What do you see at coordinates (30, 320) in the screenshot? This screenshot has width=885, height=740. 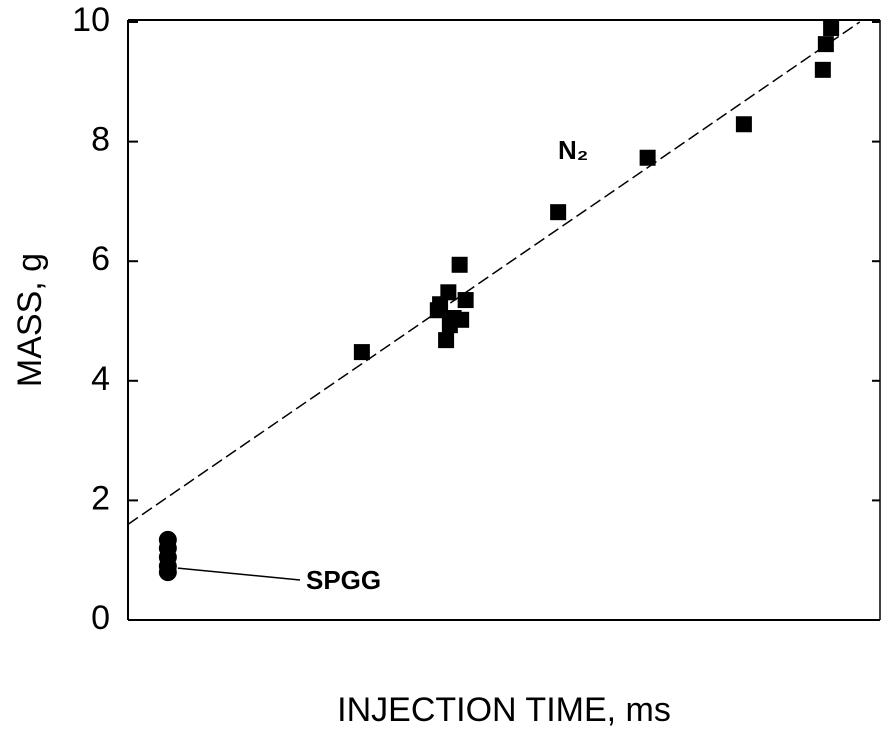 I see `y-axis-title: MASS, g` at bounding box center [30, 320].